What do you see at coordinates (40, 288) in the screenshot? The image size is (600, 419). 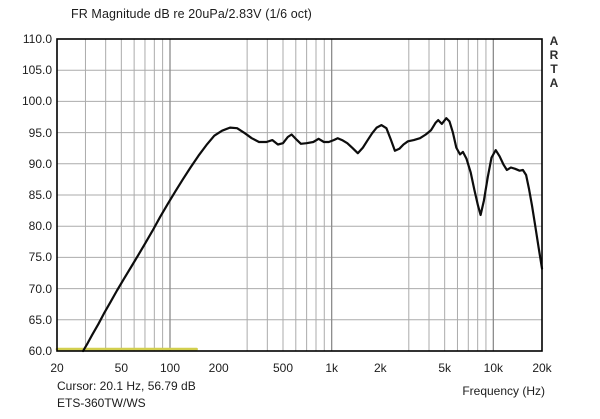 I see `y-tick-label: 70.0` at bounding box center [40, 288].